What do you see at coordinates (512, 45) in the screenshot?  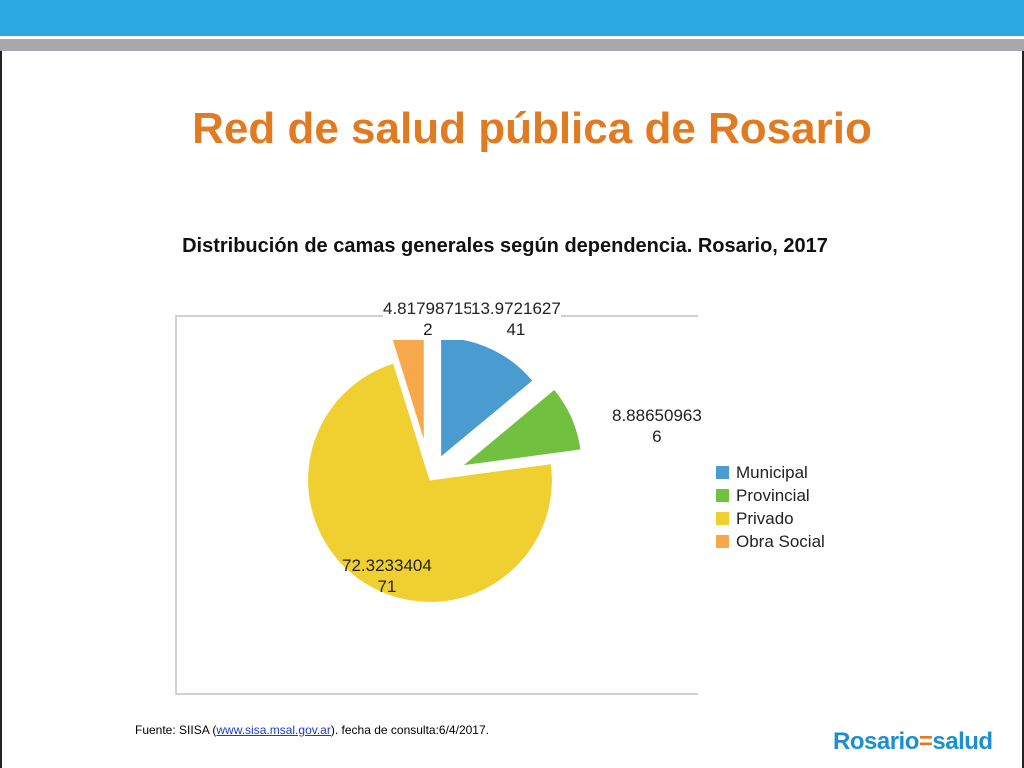 I see `top-gray-stripe` at bounding box center [512, 45].